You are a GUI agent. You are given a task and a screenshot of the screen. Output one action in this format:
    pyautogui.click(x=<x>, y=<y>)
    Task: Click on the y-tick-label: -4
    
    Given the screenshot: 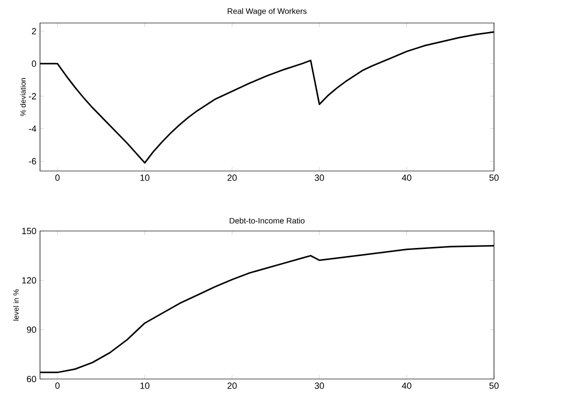 What is the action you would take?
    pyautogui.click(x=32, y=129)
    